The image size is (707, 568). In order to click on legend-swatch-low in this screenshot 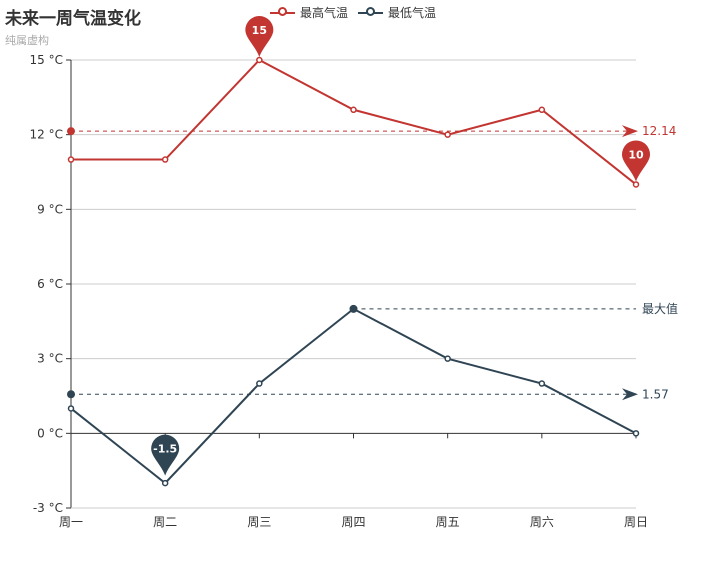, I will do `click(371, 13)`.